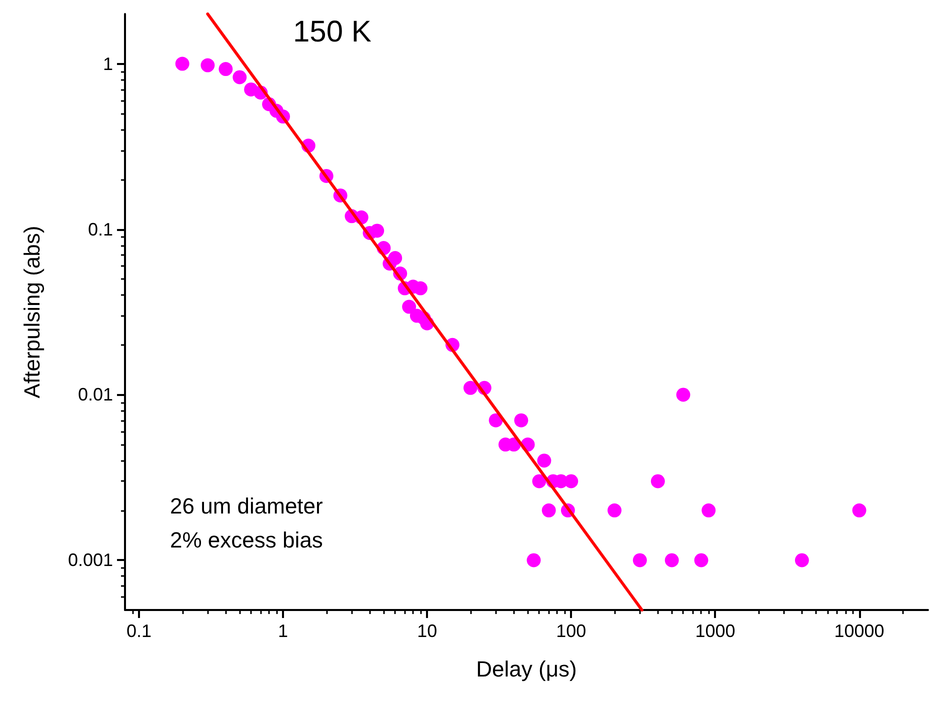 The width and height of the screenshot is (930, 704). I want to click on y-tick-label: 0.01, so click(95, 394).